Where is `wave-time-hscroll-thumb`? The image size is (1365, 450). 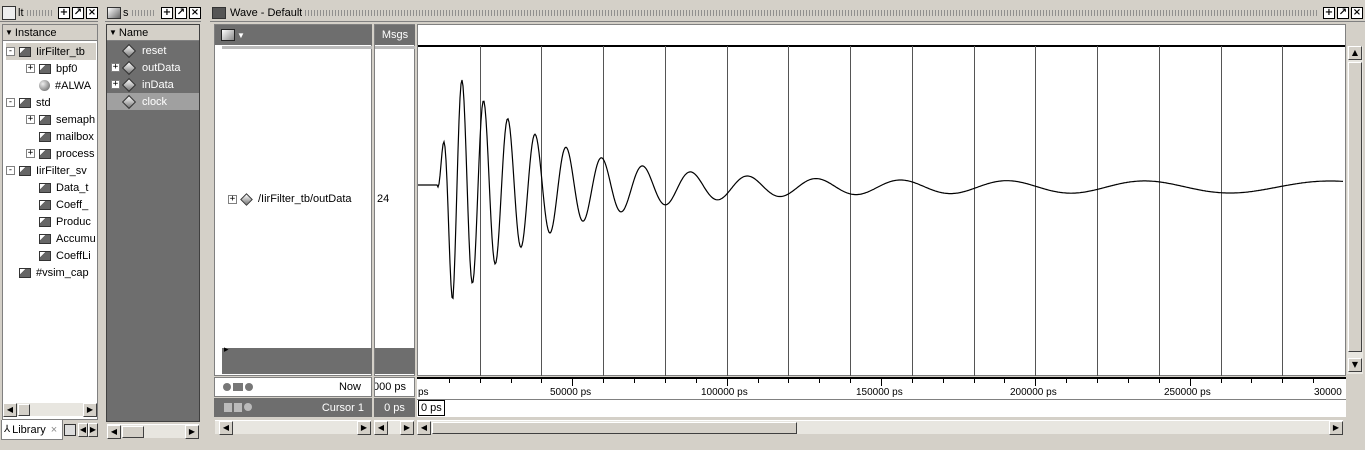
wave-time-hscroll-thumb is located at coordinates (614, 428).